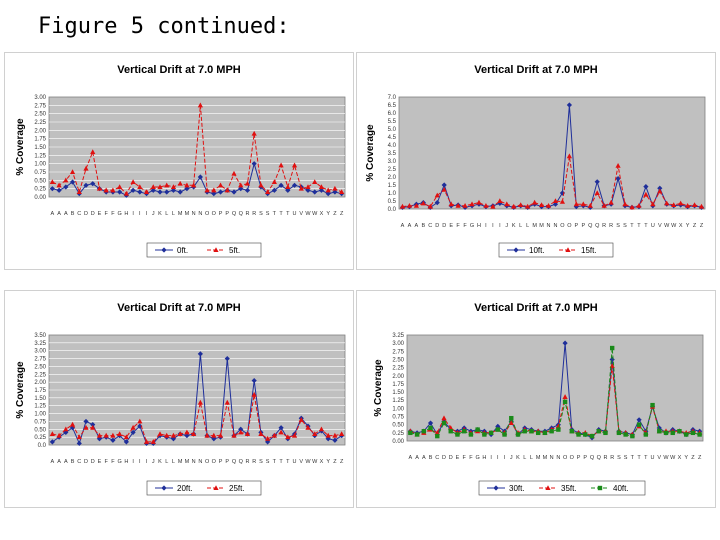 The image size is (720, 540). What do you see at coordinates (398, 409) in the screenshot?
I see `y-tick-label: 1.00` at bounding box center [398, 409].